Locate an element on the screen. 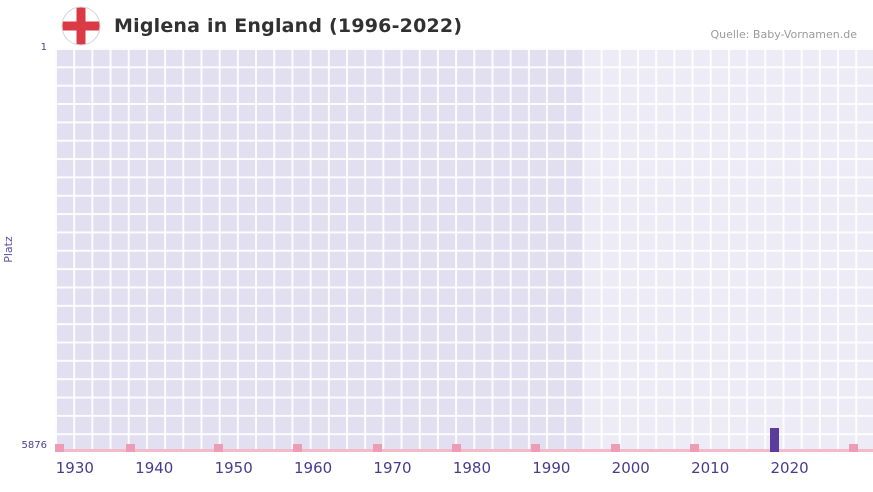 The image size is (873, 492). y-axis-min-label: 5876 is located at coordinates (34, 445).